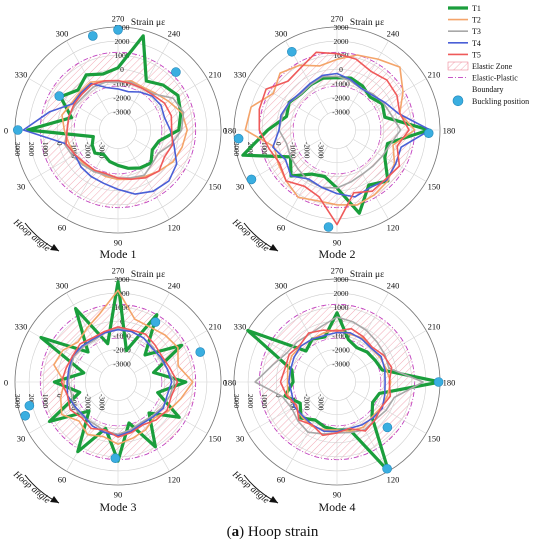  What do you see at coordinates (464, 54) in the screenshot?
I see `legend-item: T5` at bounding box center [464, 54].